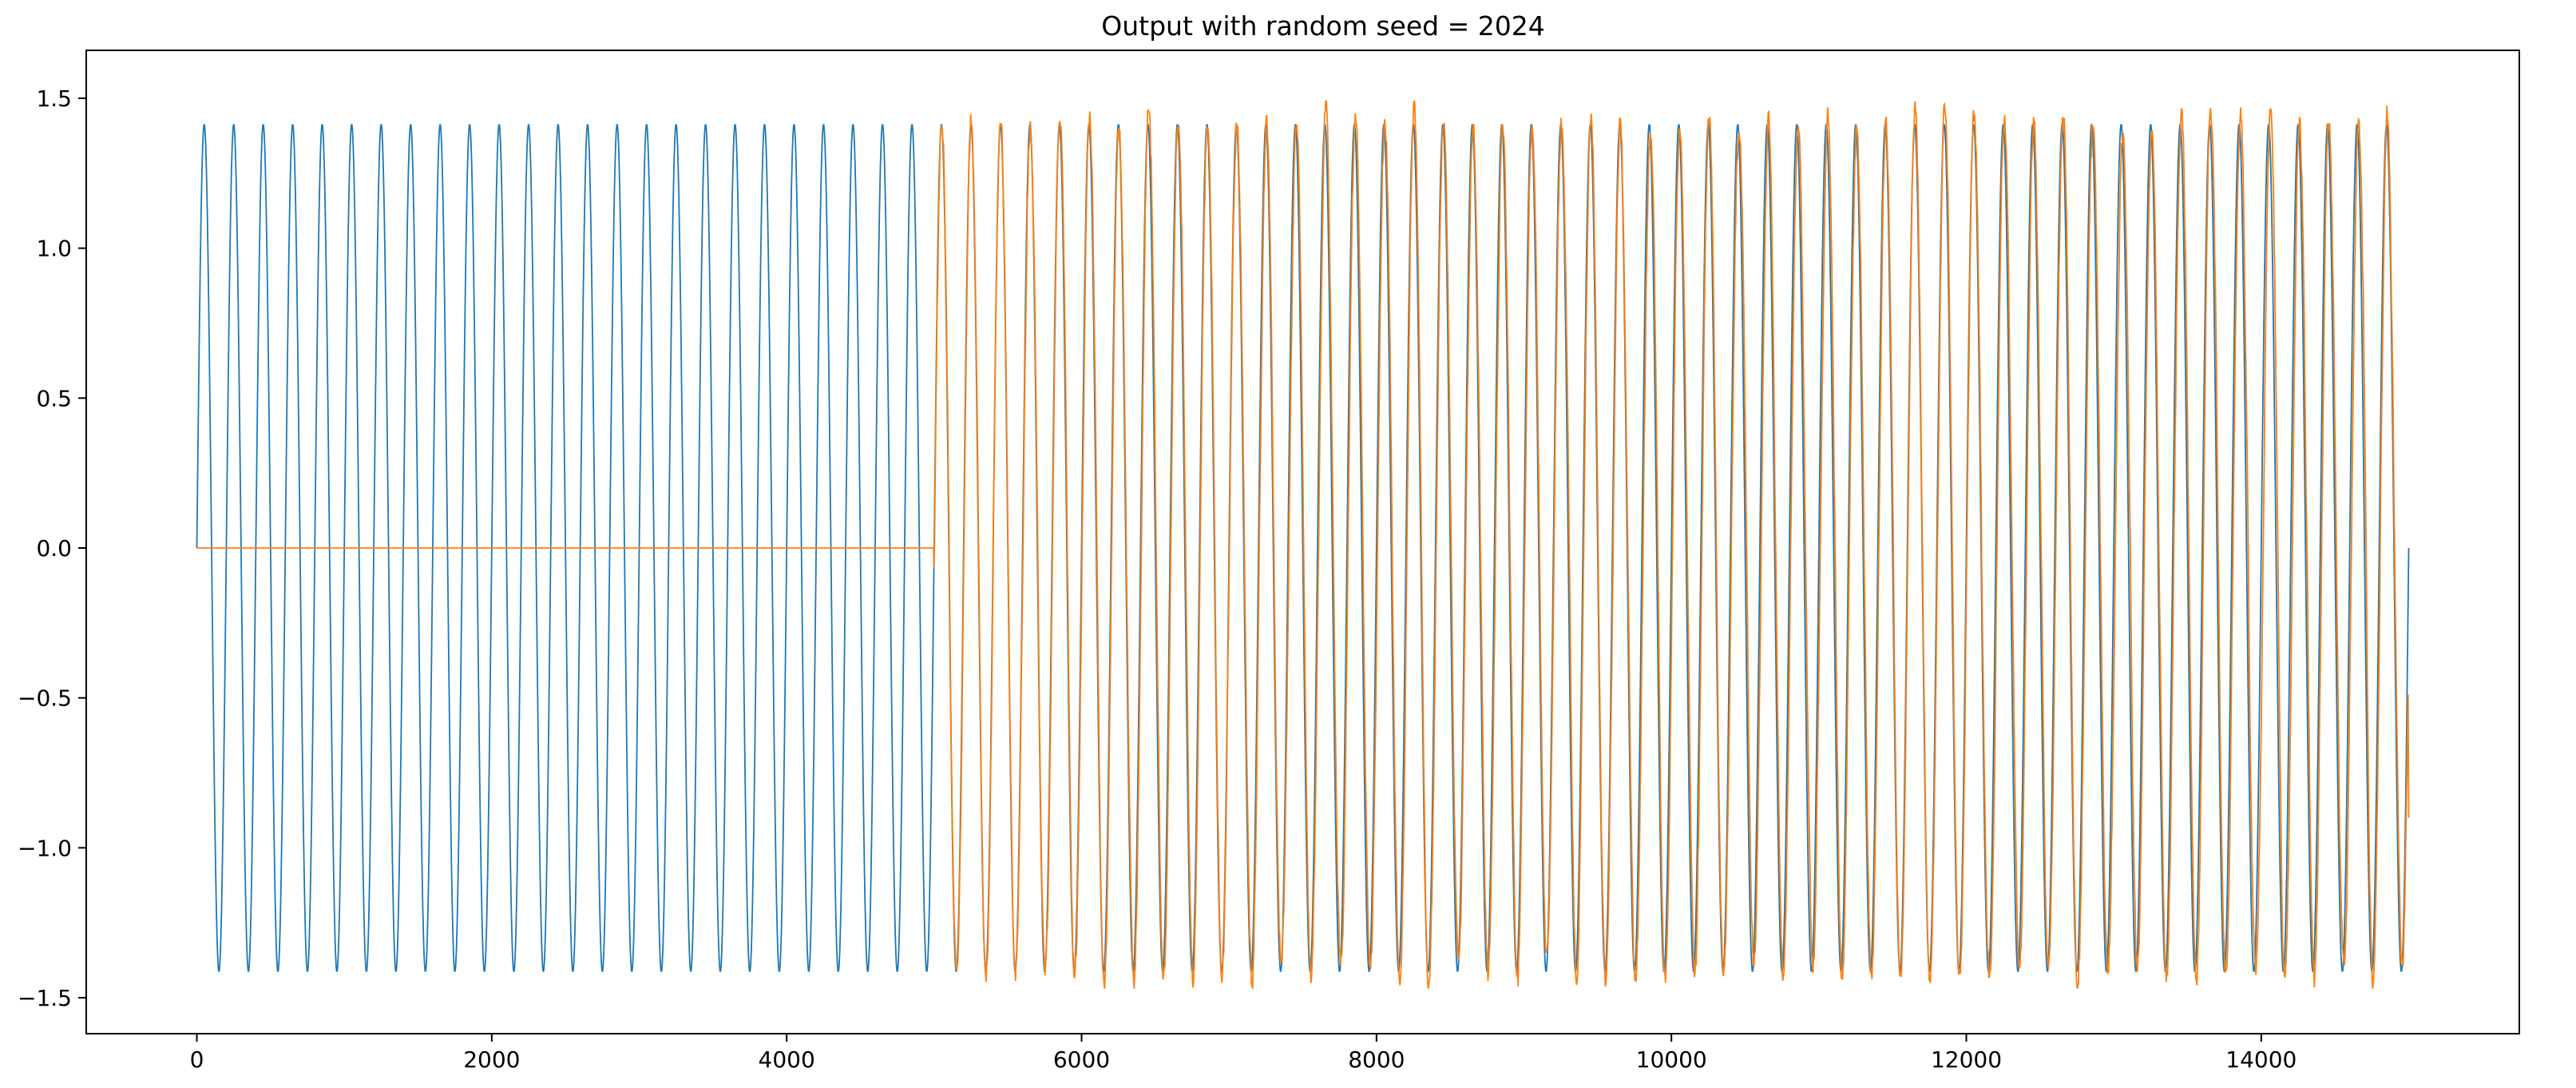 The image size is (2576, 1088). What do you see at coordinates (1966, 1059) in the screenshot?
I see `x-tick-label: 12000` at bounding box center [1966, 1059].